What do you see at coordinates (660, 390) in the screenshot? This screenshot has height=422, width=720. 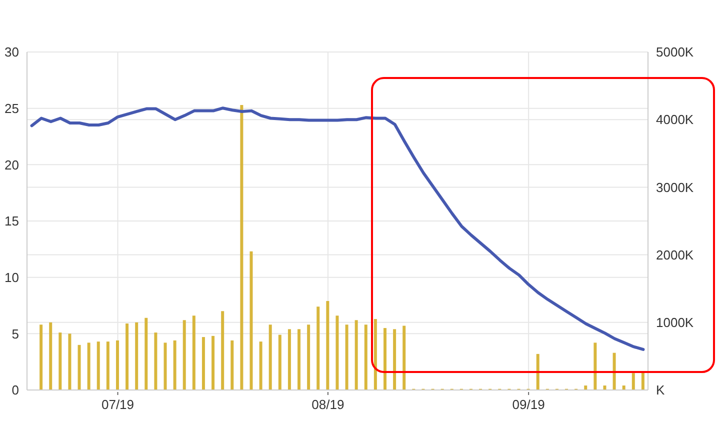 I see `y2-tick-label: K` at bounding box center [660, 390].